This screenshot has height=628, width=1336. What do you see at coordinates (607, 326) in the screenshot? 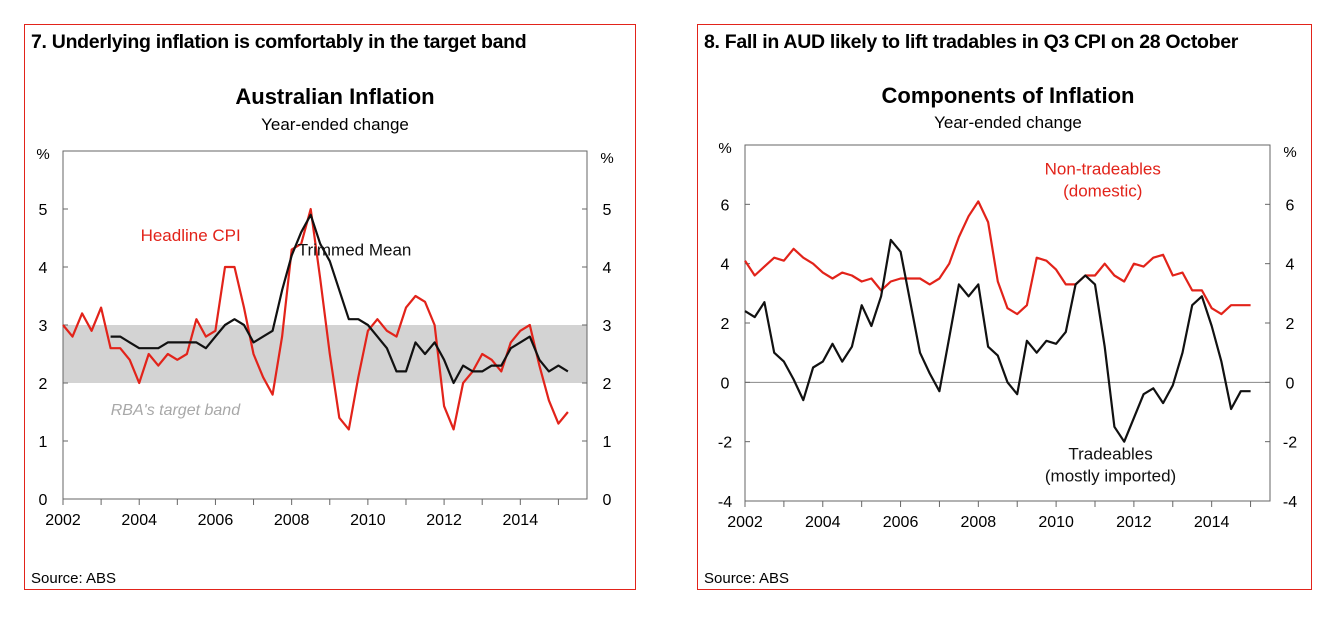
I see `y-tick-label-right: 3` at bounding box center [607, 326].